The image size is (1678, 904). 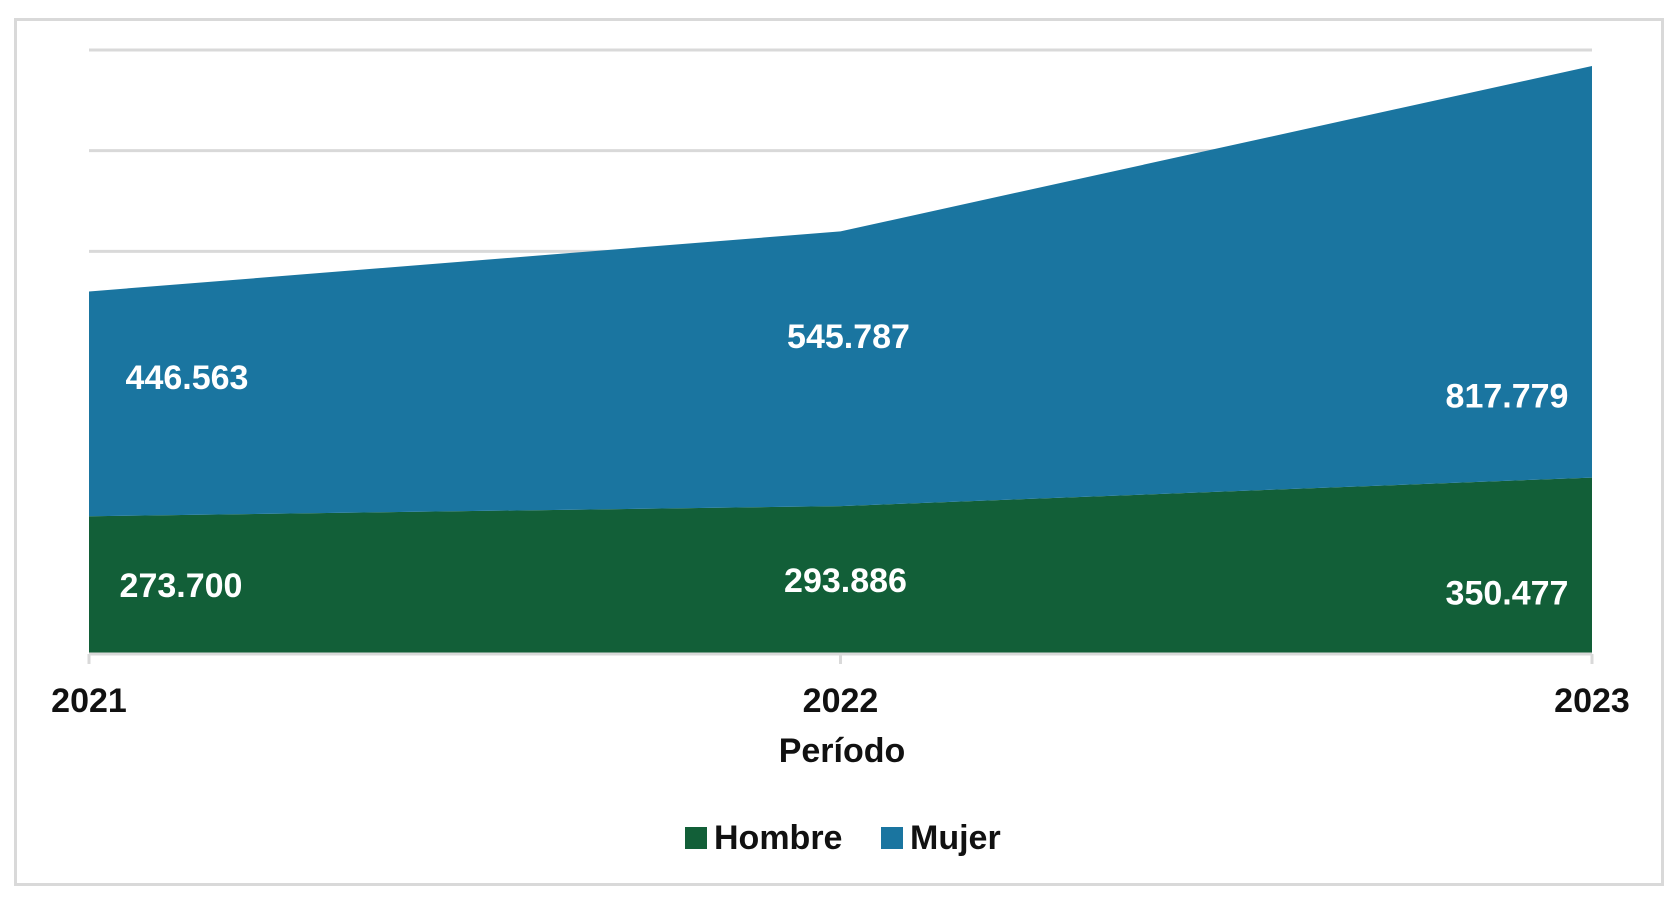 I want to click on data-label-mujer-2023: 817.779, so click(x=1507, y=396).